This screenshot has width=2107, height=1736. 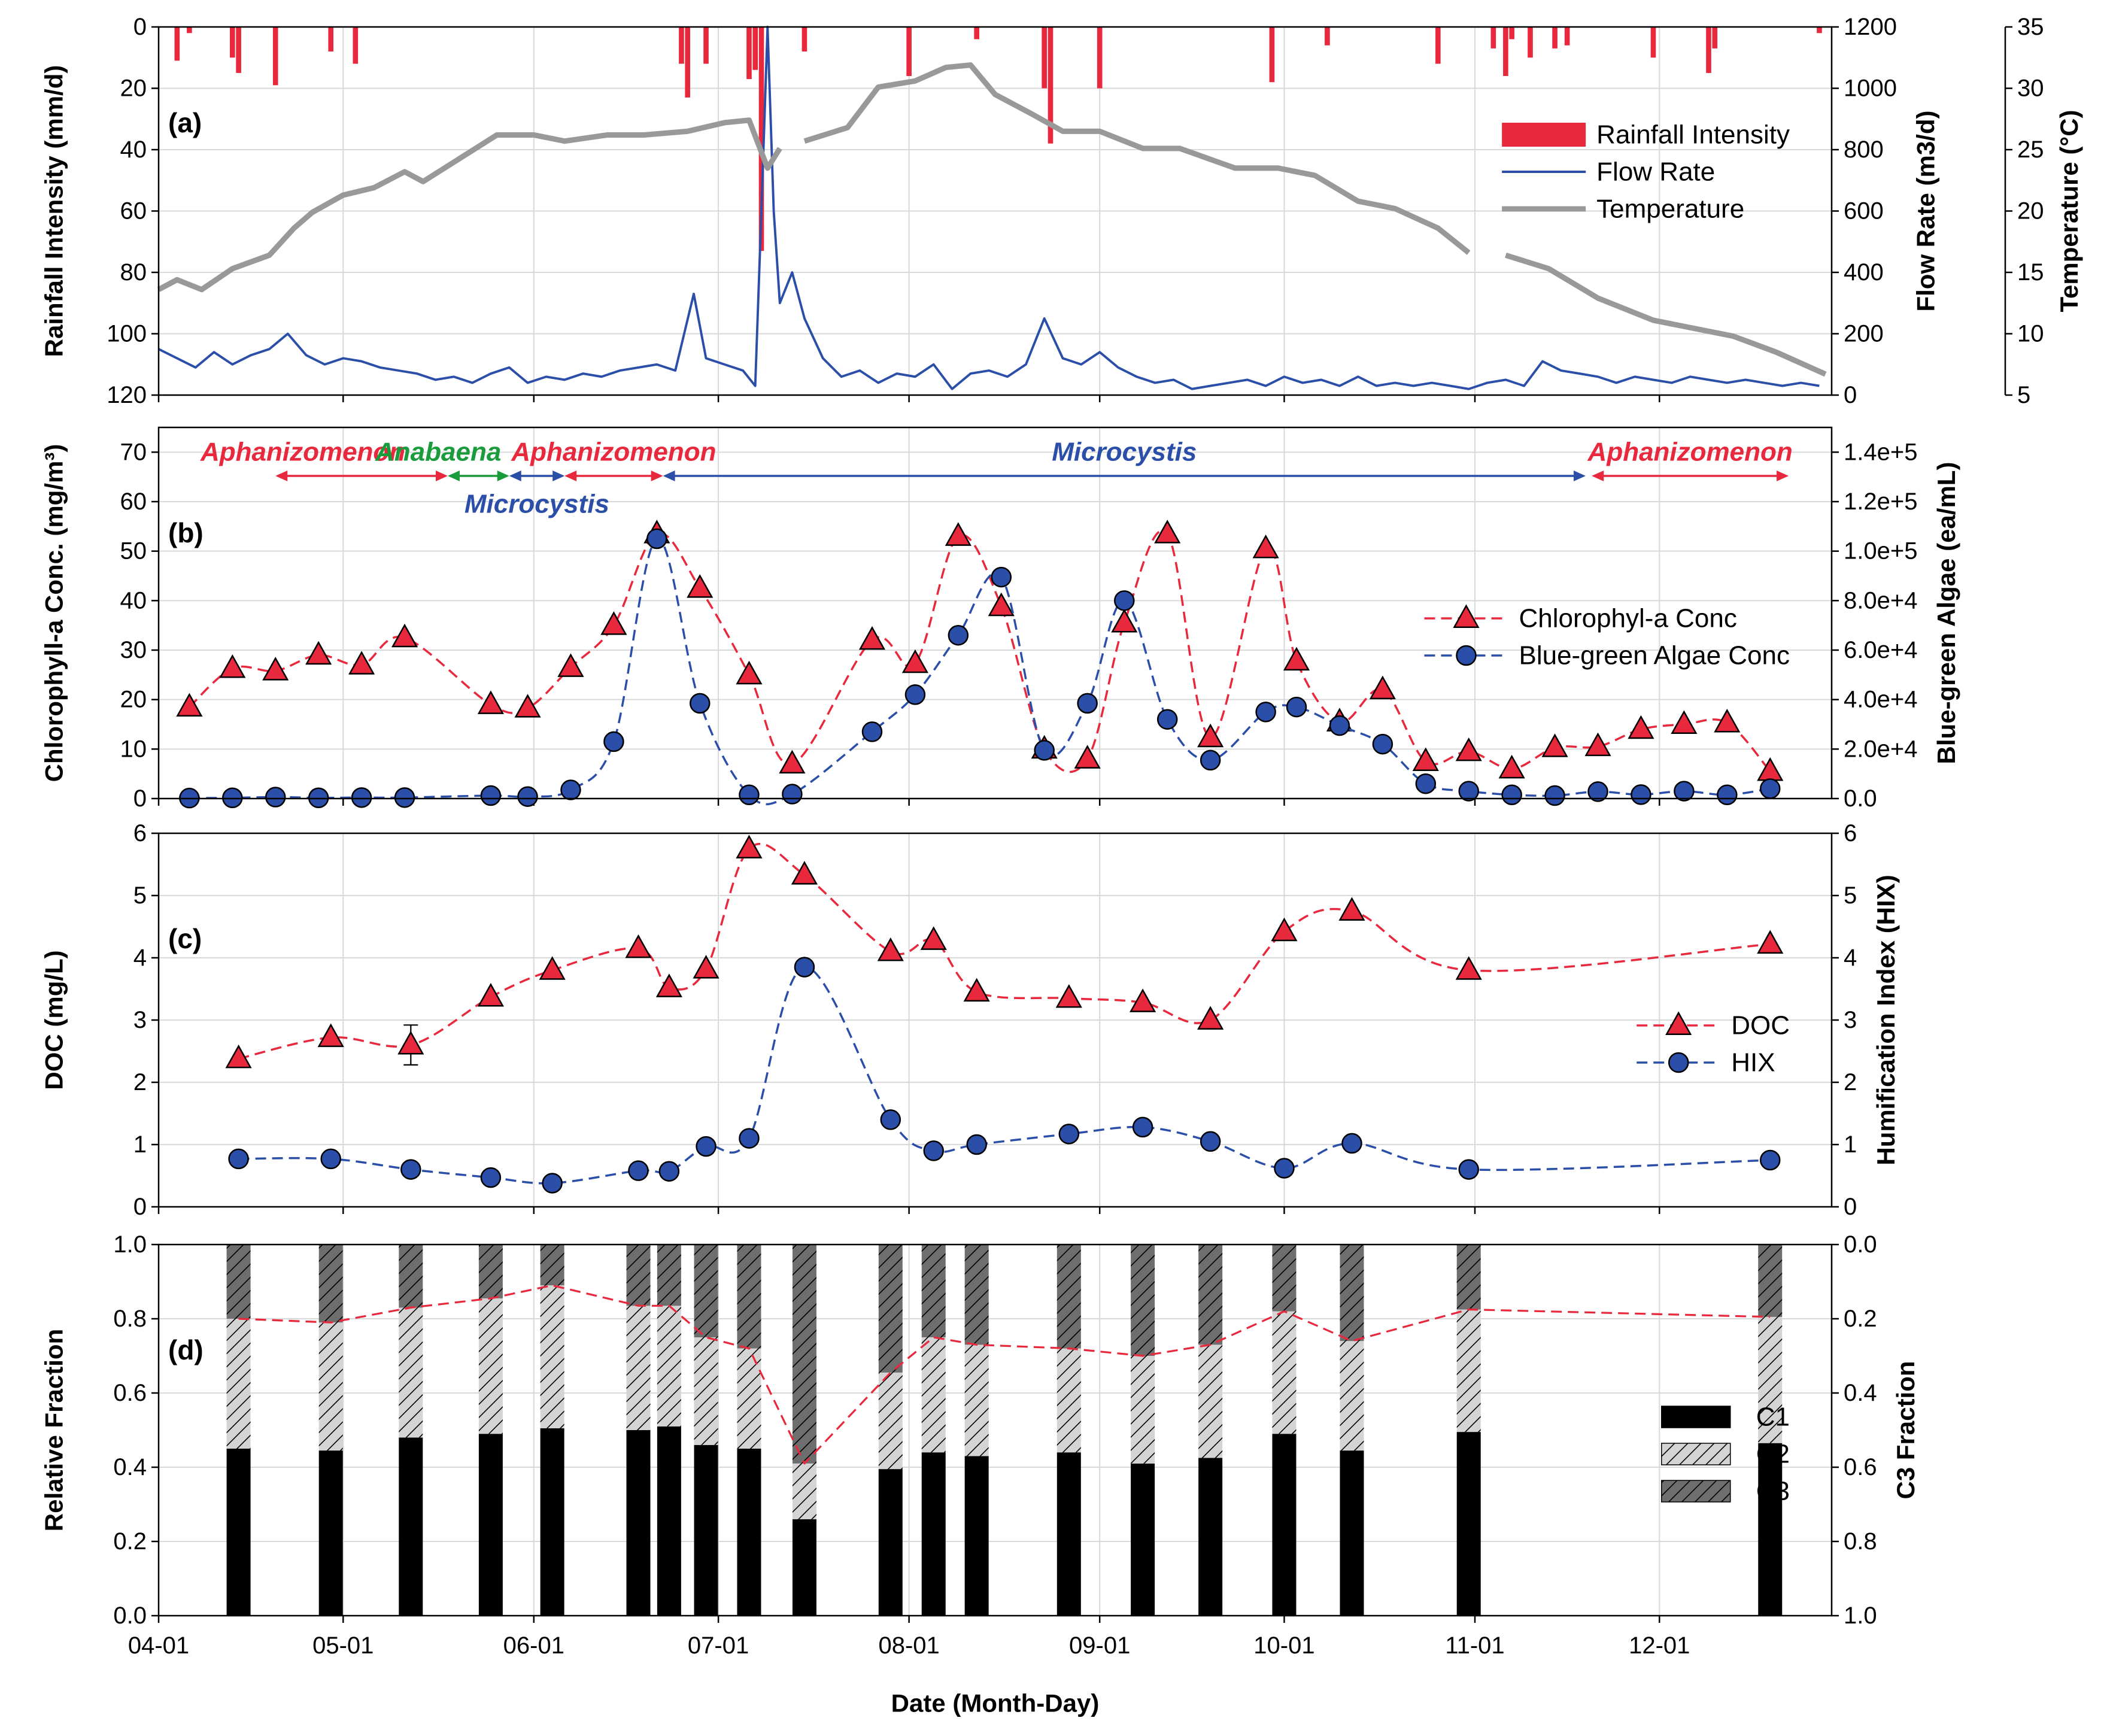 I want to click on legend-label: Temperature, so click(x=1670, y=209).